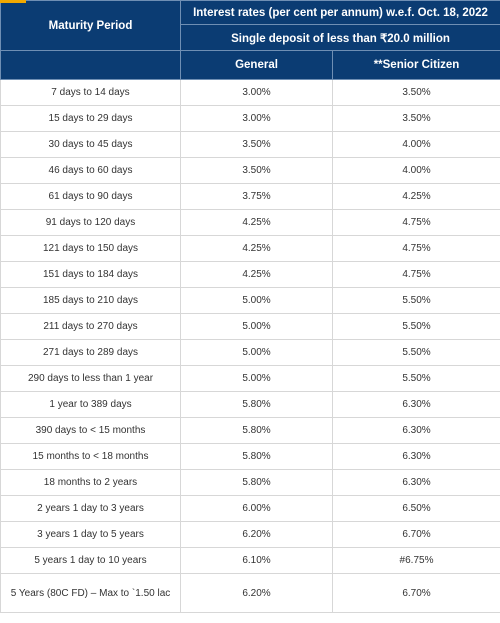 This screenshot has height=623, width=500. Describe the element at coordinates (90, 25) in the screenshot. I see `maturity-period-header: Maturity Period` at that location.